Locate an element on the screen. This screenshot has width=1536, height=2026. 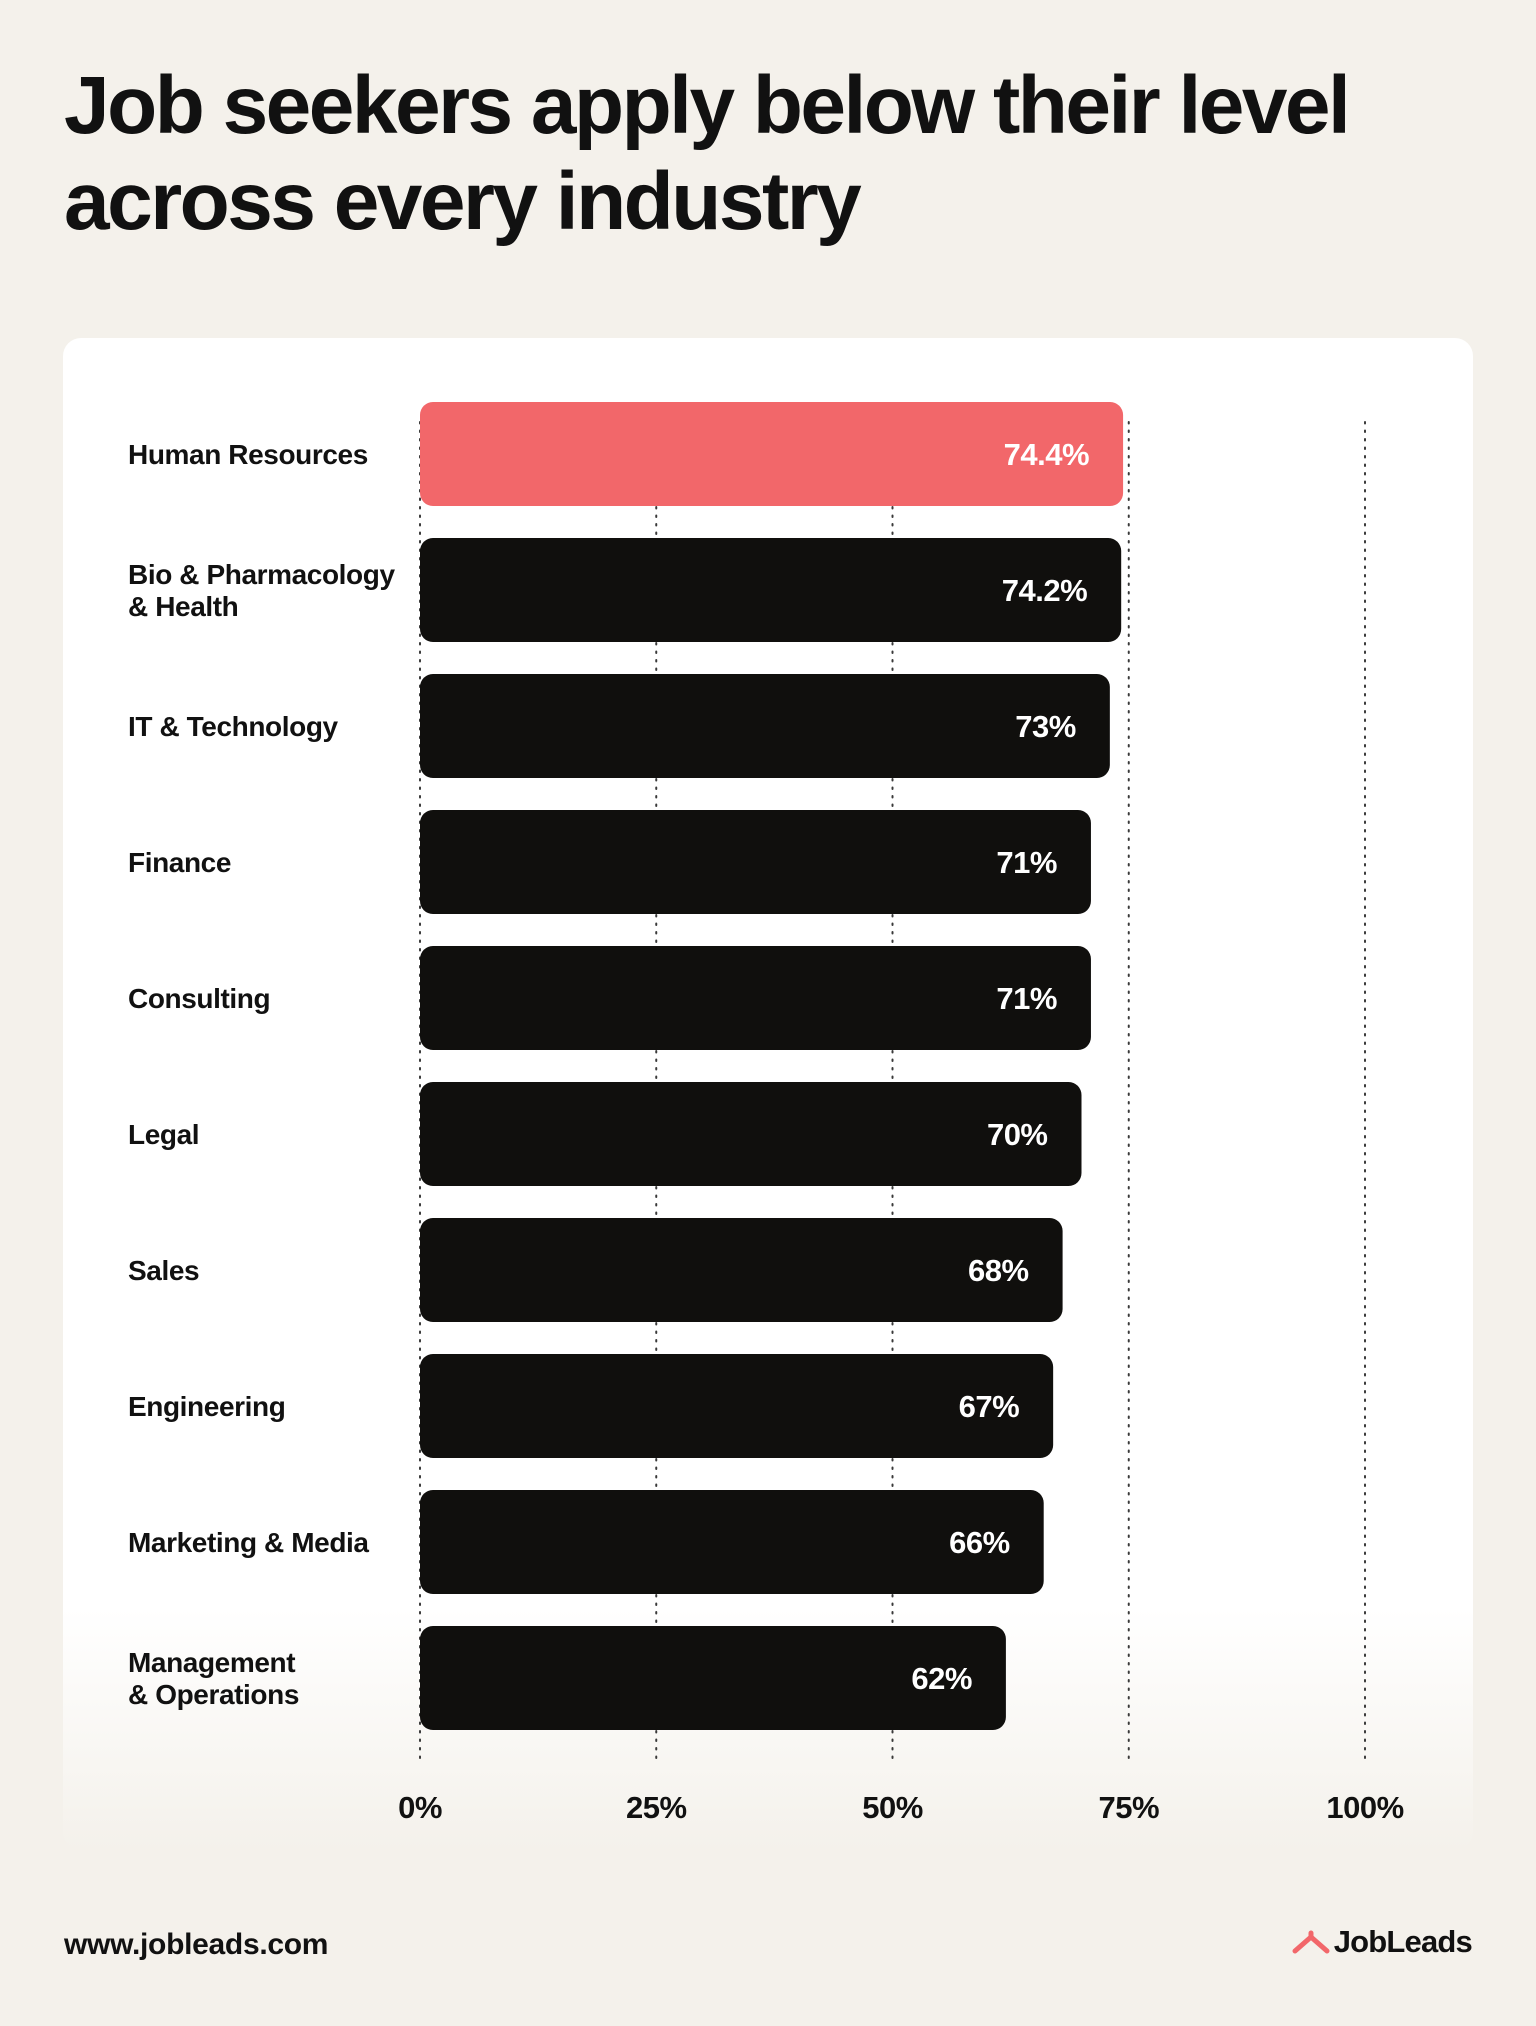
category-label-2: IT & Technology is located at coordinates (233, 726).